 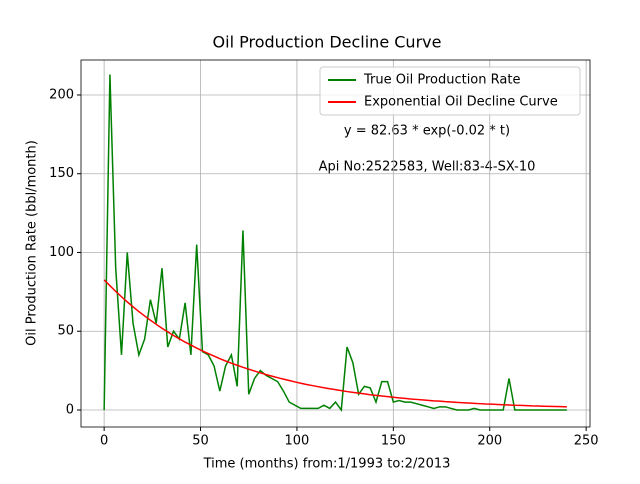 I want to click on y-tick-label: 100, so click(x=61, y=252).